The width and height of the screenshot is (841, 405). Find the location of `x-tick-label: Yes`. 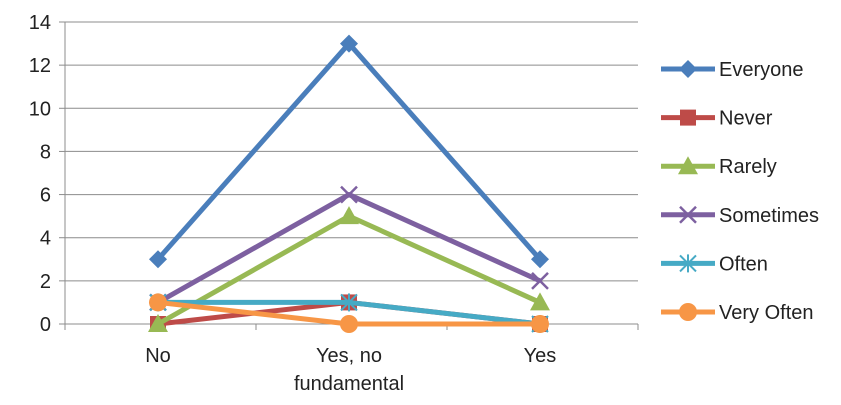

x-tick-label: Yes is located at coordinates (540, 356).